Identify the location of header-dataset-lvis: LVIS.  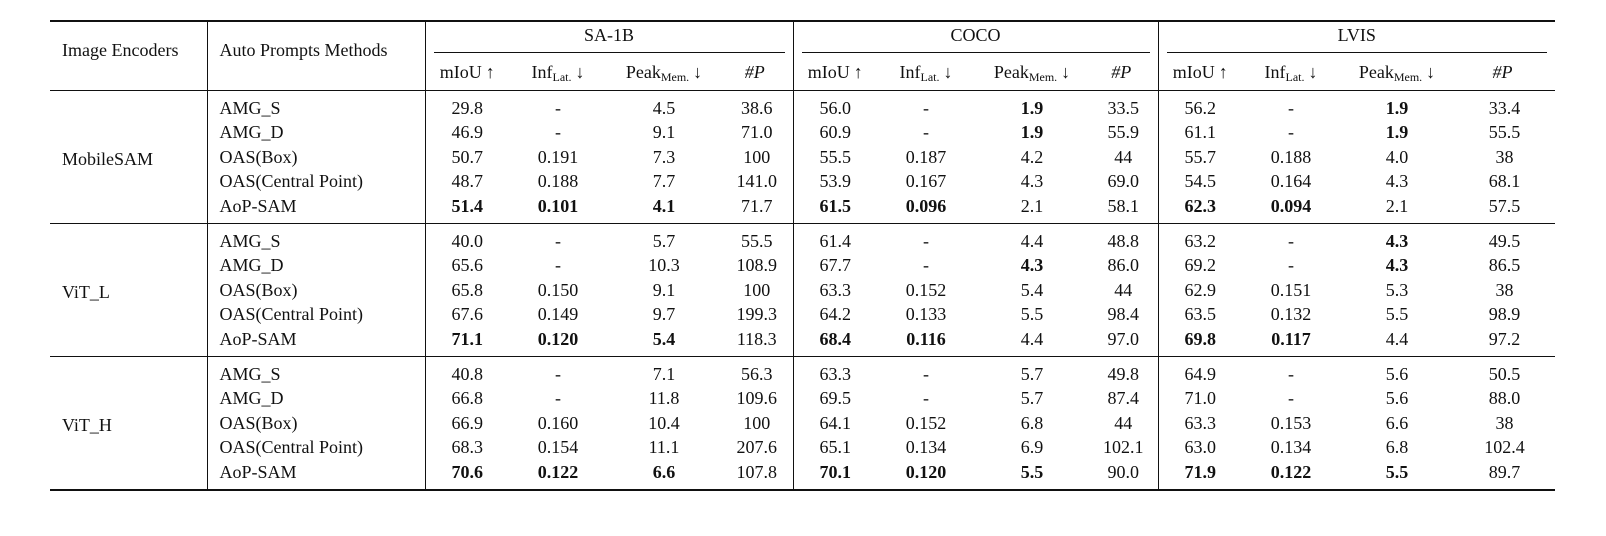
(1356, 38).